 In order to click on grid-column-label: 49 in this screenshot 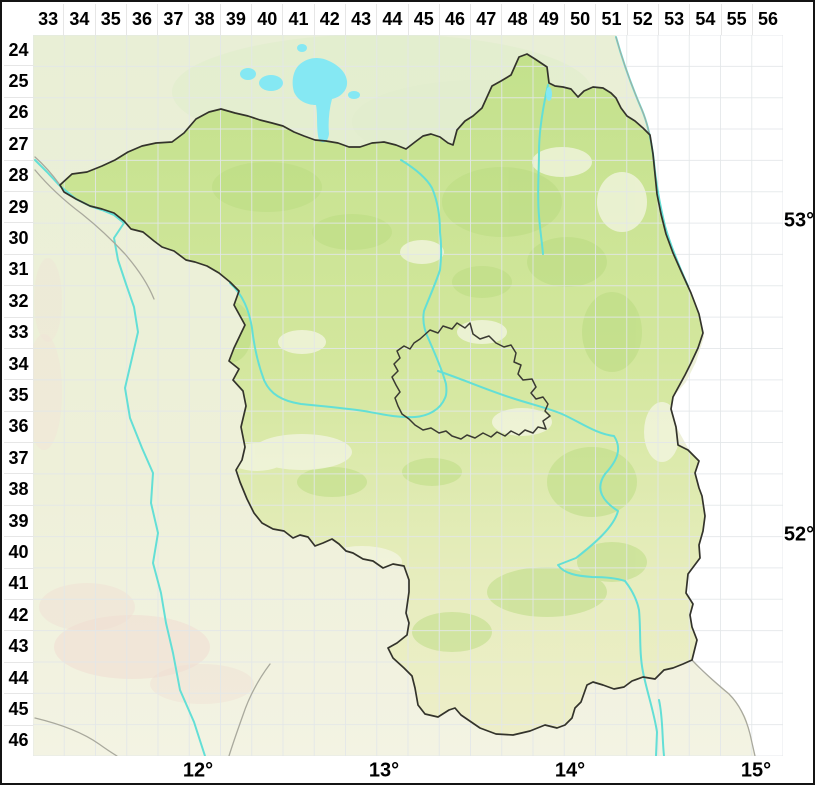, I will do `click(548, 19)`.